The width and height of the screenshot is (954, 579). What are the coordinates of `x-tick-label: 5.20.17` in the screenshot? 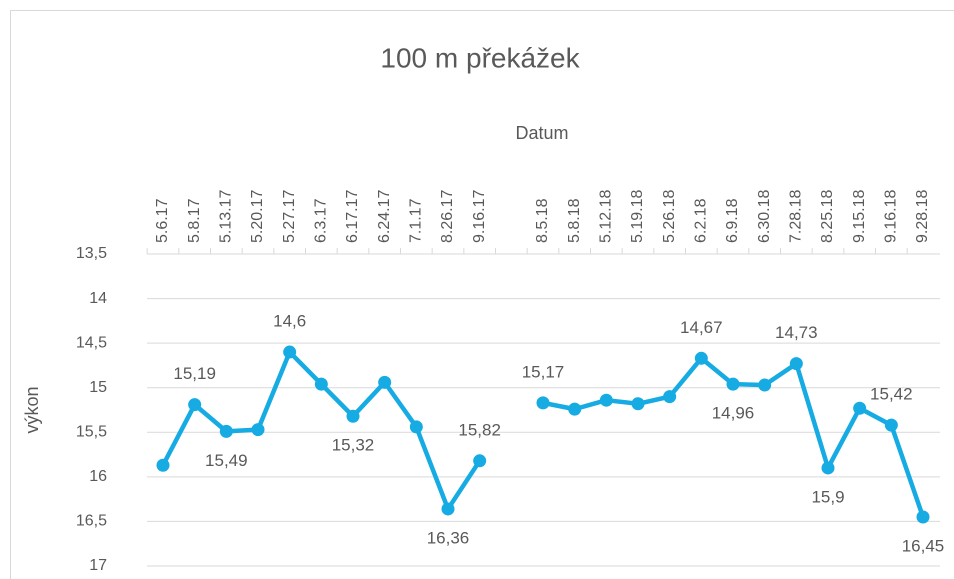 It's located at (257, 216).